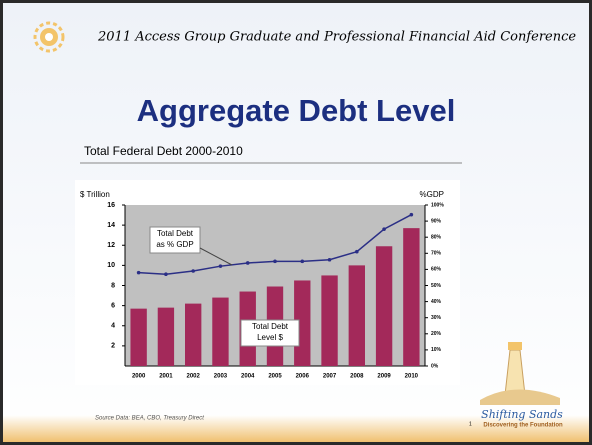 This screenshot has width=592, height=445. Describe the element at coordinates (436, 286) in the screenshot. I see `y2-tick-label: 50%` at that location.